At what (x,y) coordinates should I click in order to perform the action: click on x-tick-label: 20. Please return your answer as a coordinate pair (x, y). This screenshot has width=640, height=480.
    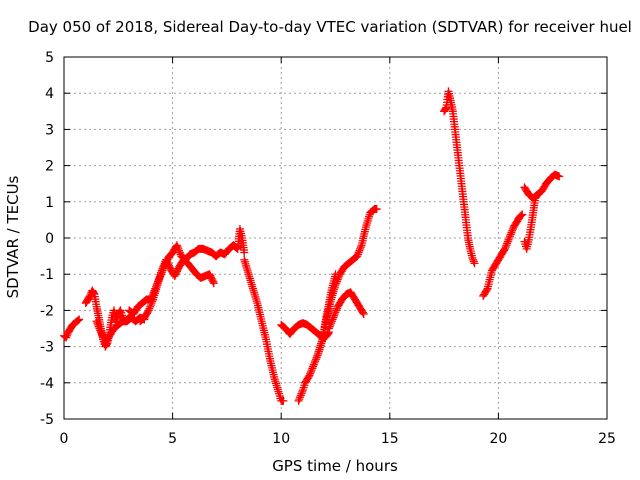
    Looking at the image, I should click on (498, 439).